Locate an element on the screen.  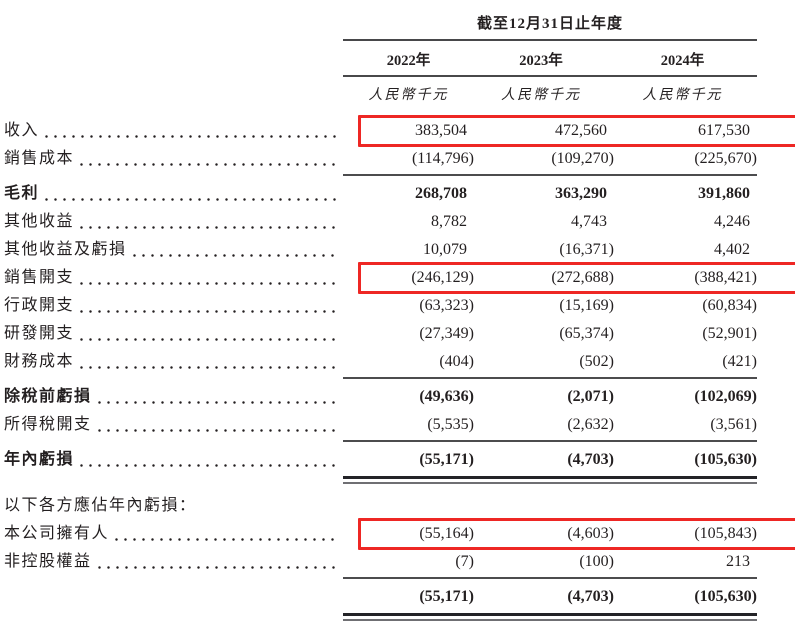
value-text: 4,246 is located at coordinates (732, 221).